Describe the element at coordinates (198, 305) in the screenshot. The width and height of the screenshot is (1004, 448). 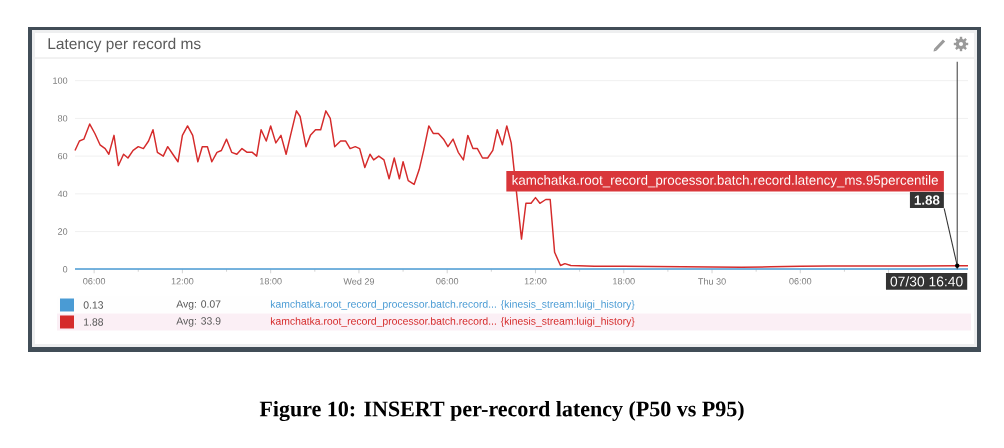
I see `text: Avg: 0.07` at that location.